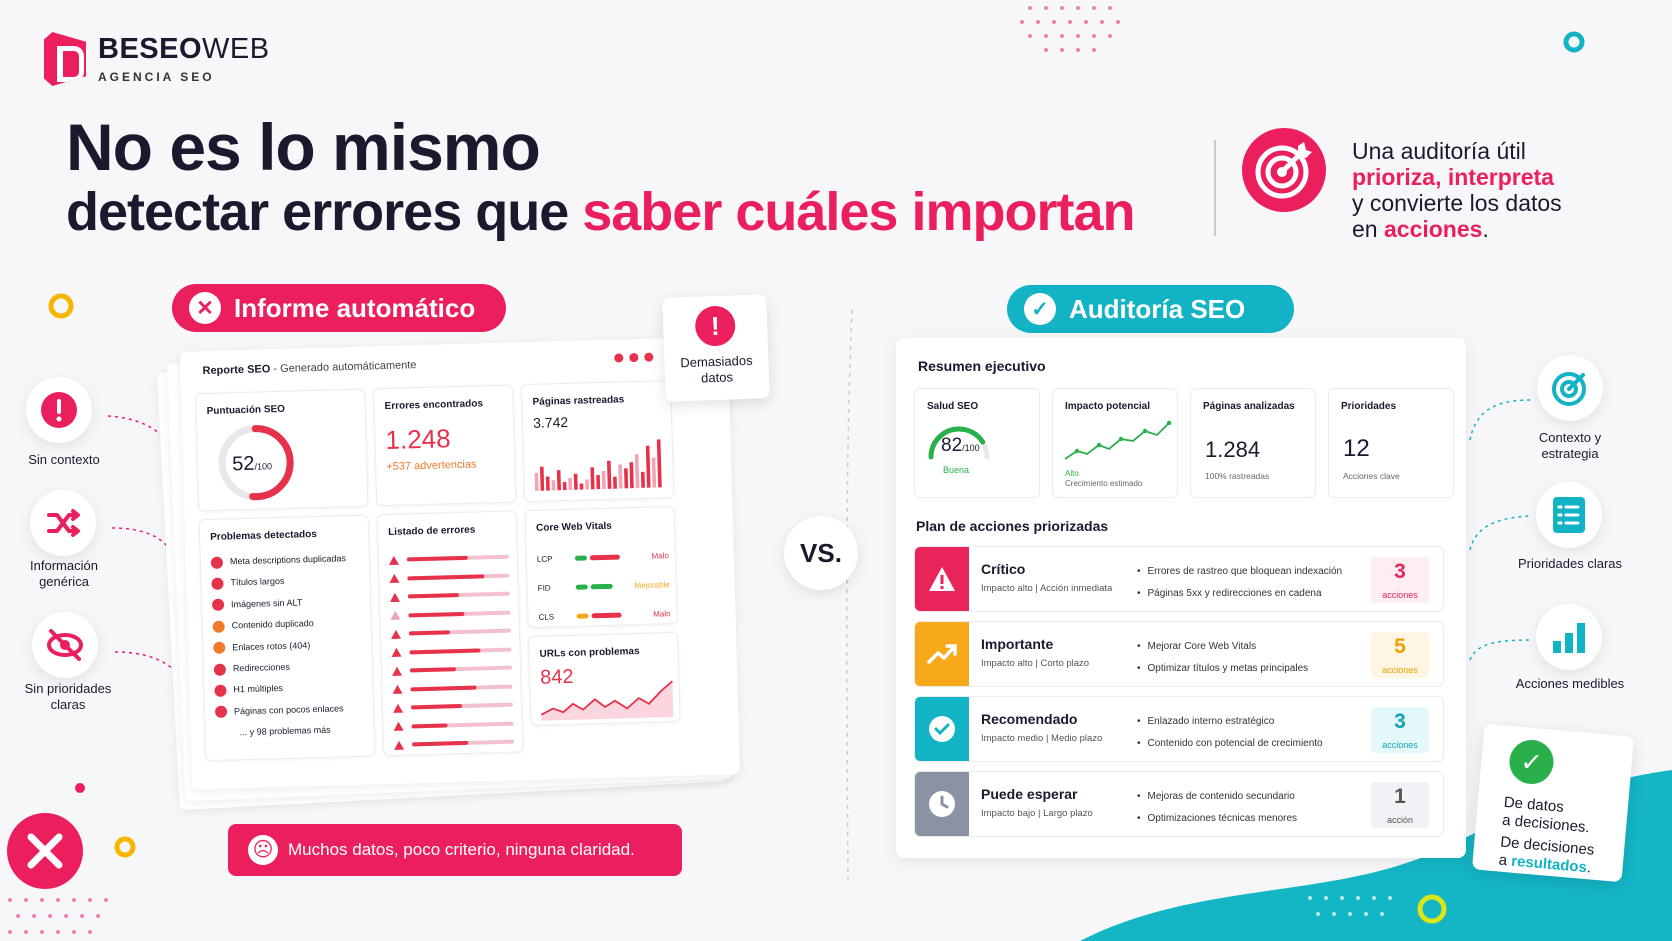 The height and width of the screenshot is (941, 1672). What do you see at coordinates (263, 850) in the screenshot?
I see `sad-face-icon: ☹` at bounding box center [263, 850].